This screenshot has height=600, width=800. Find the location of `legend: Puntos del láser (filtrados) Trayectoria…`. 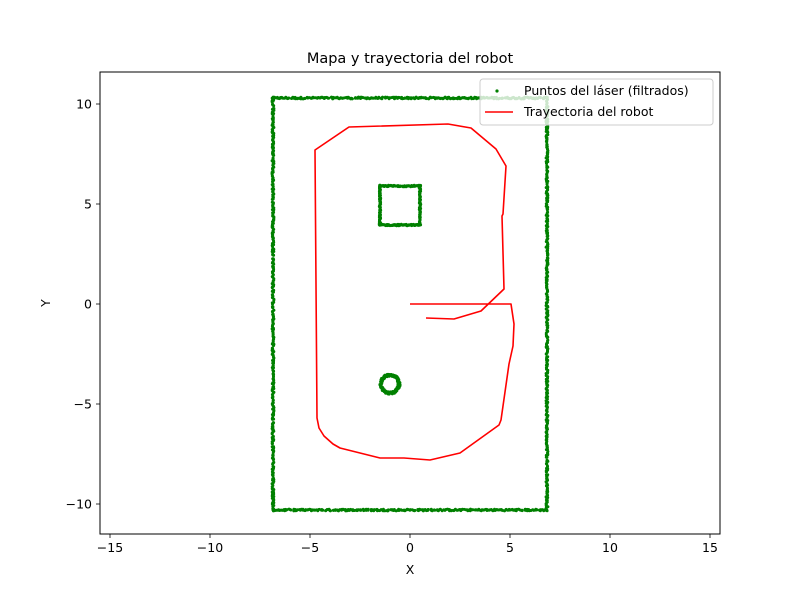

legend: Puntos del láser (filtrados) Trayectoria… is located at coordinates (596, 102).